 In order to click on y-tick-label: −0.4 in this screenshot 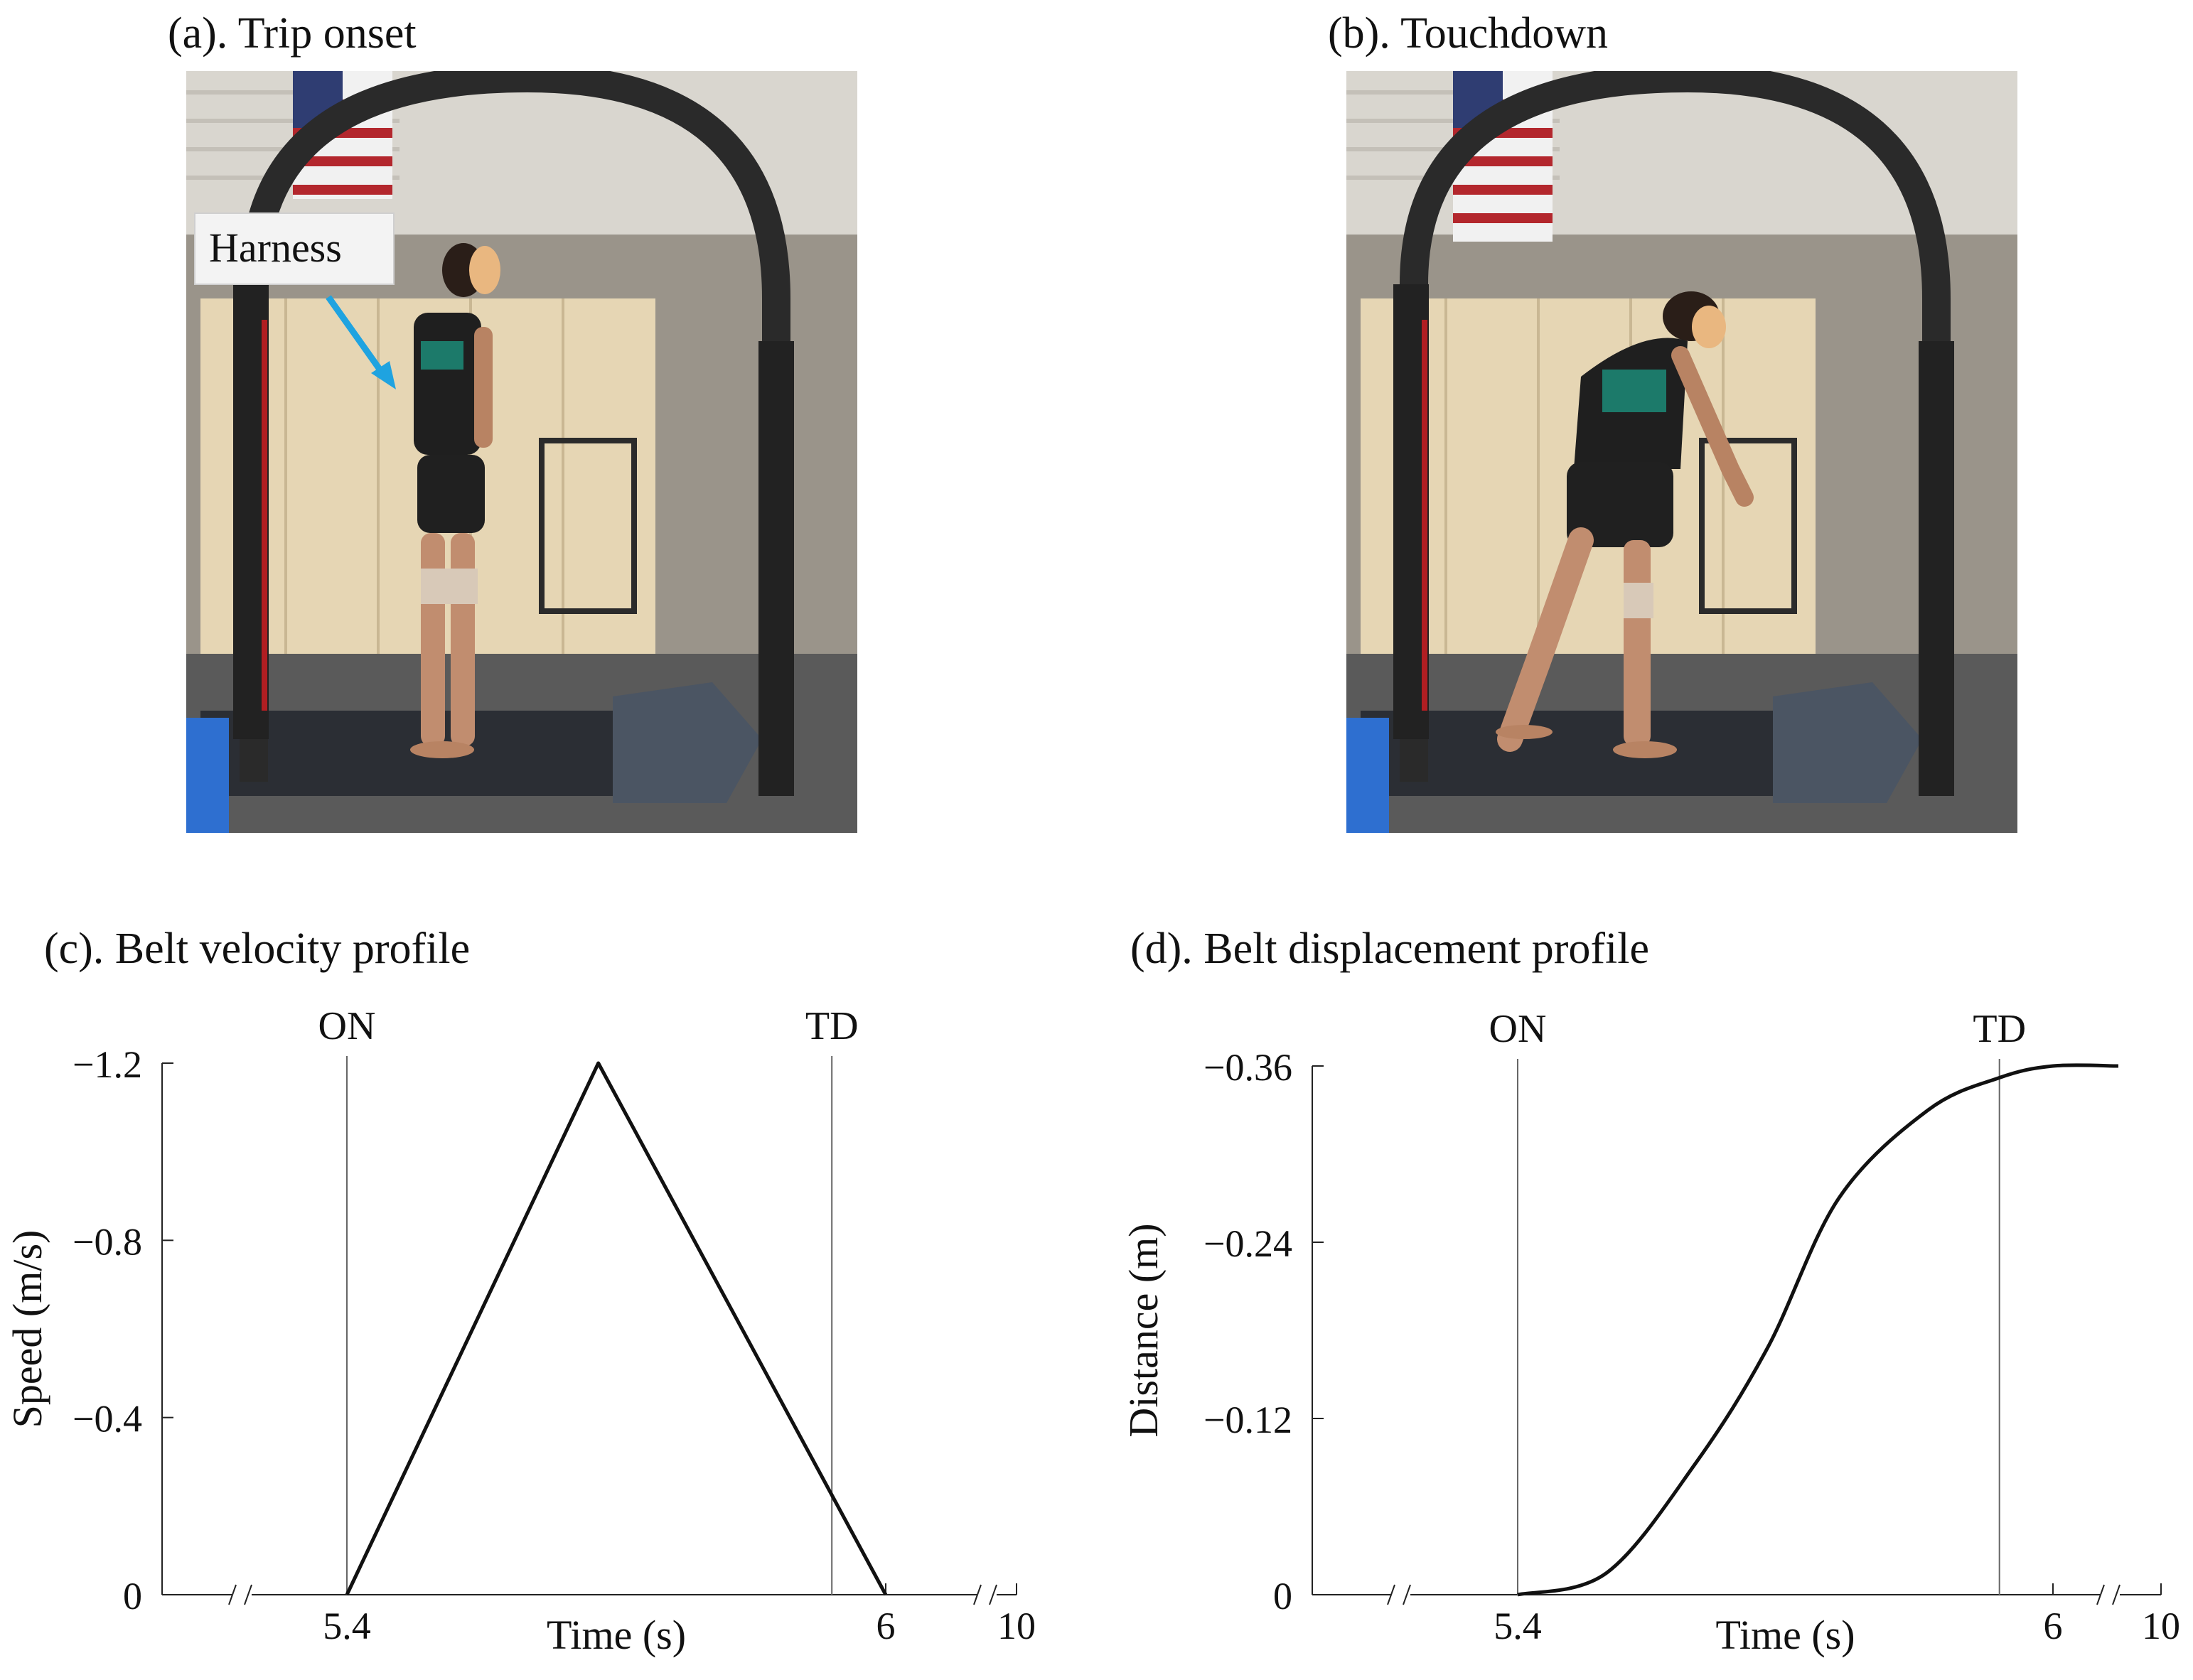, I will do `click(107, 1420)`.